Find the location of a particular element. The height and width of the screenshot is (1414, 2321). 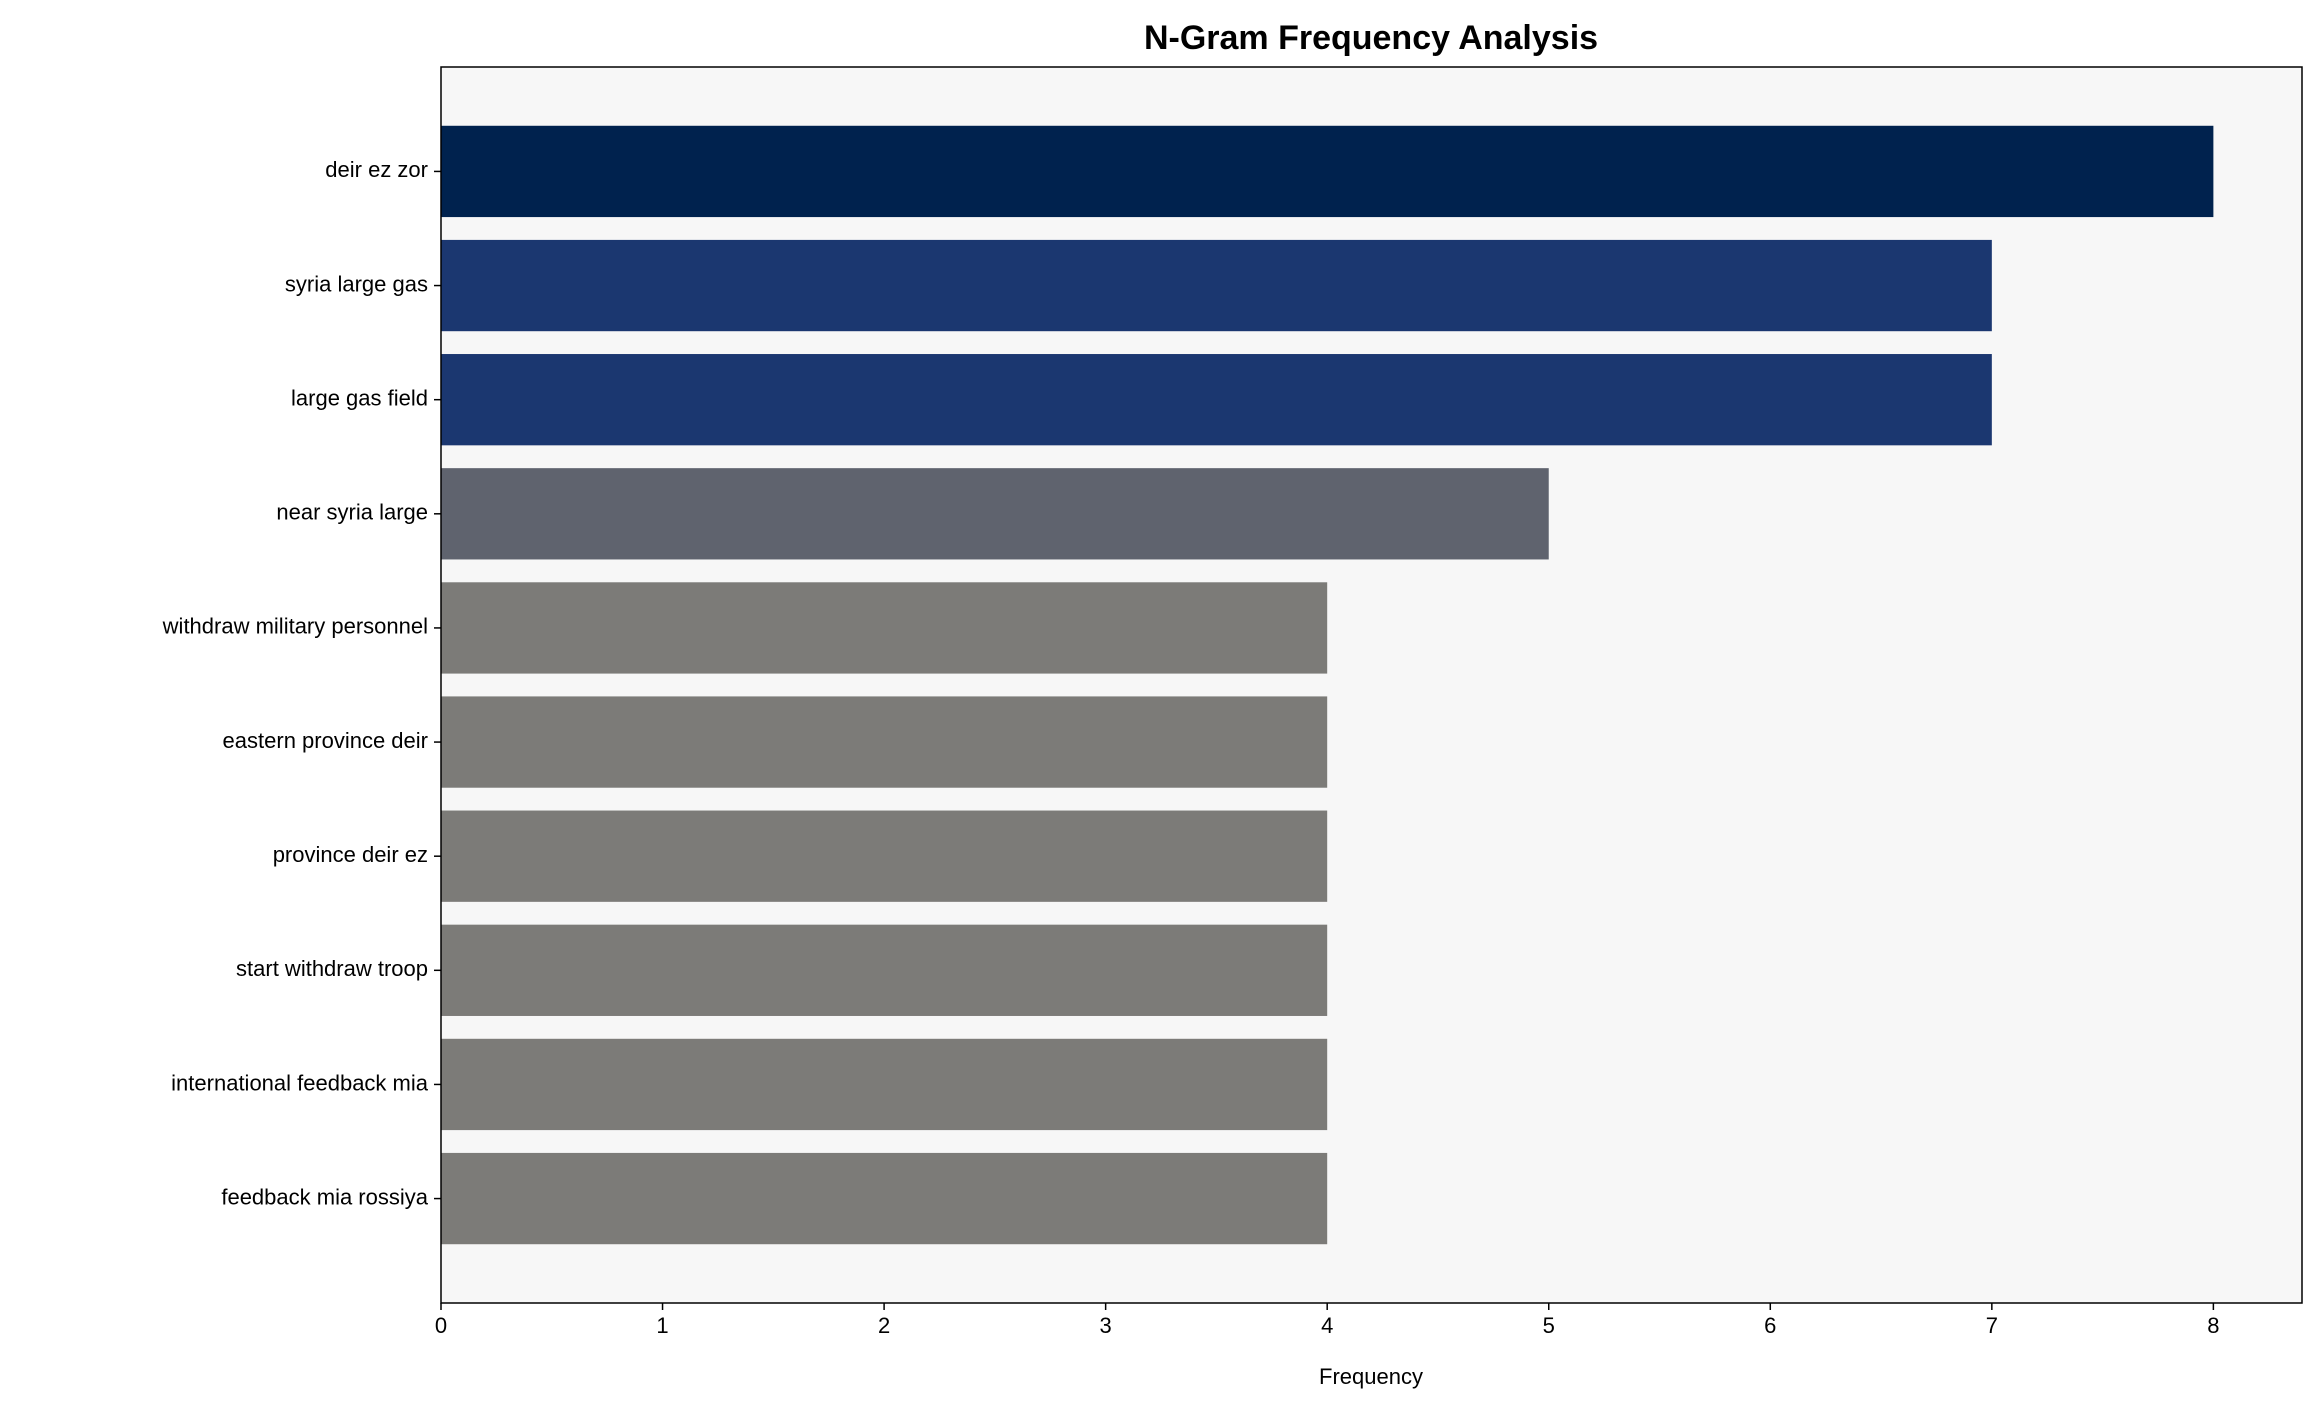

y-tick-label: syria large gas is located at coordinates (356, 283).